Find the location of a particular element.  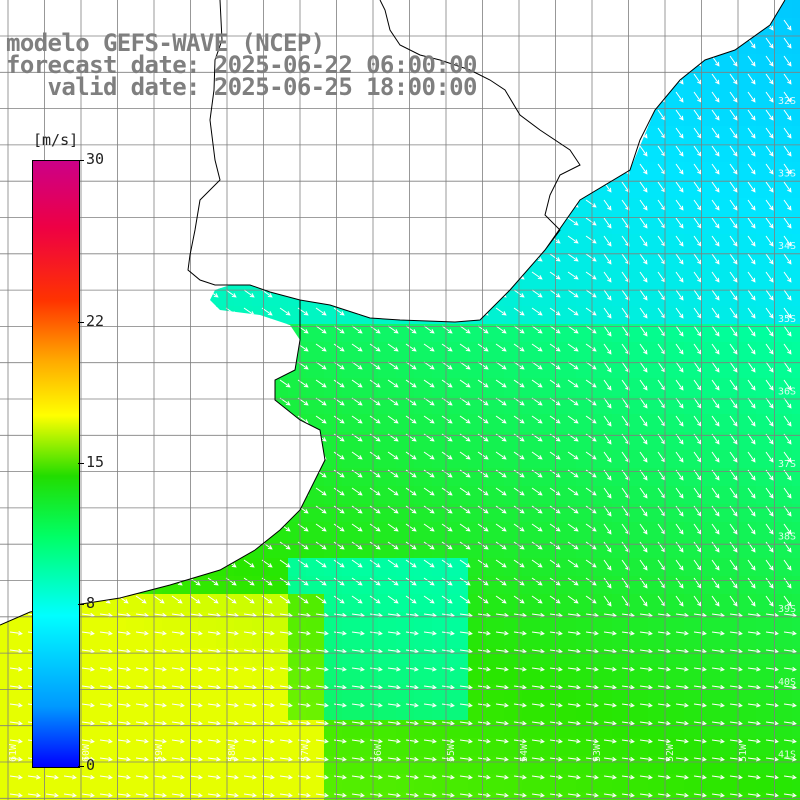

title-forecast-date: forecast date: 2025-06-22 06:00:00 is located at coordinates (241, 65).